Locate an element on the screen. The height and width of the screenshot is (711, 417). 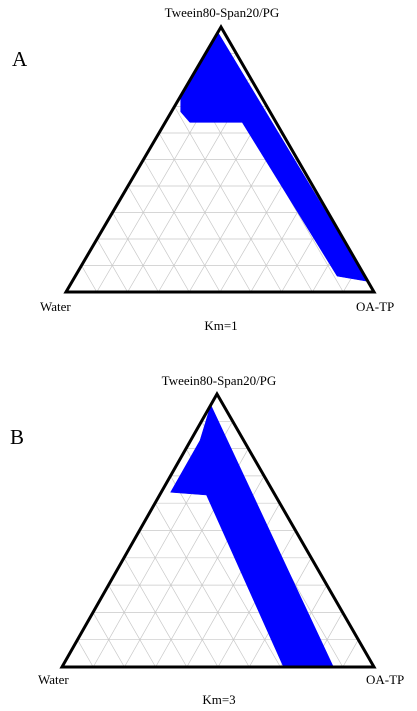
km-label-b: Km=3 is located at coordinates (218, 699).